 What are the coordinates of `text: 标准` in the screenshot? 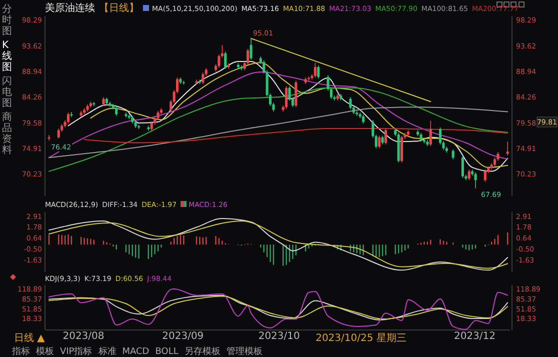 It's located at (106, 351).